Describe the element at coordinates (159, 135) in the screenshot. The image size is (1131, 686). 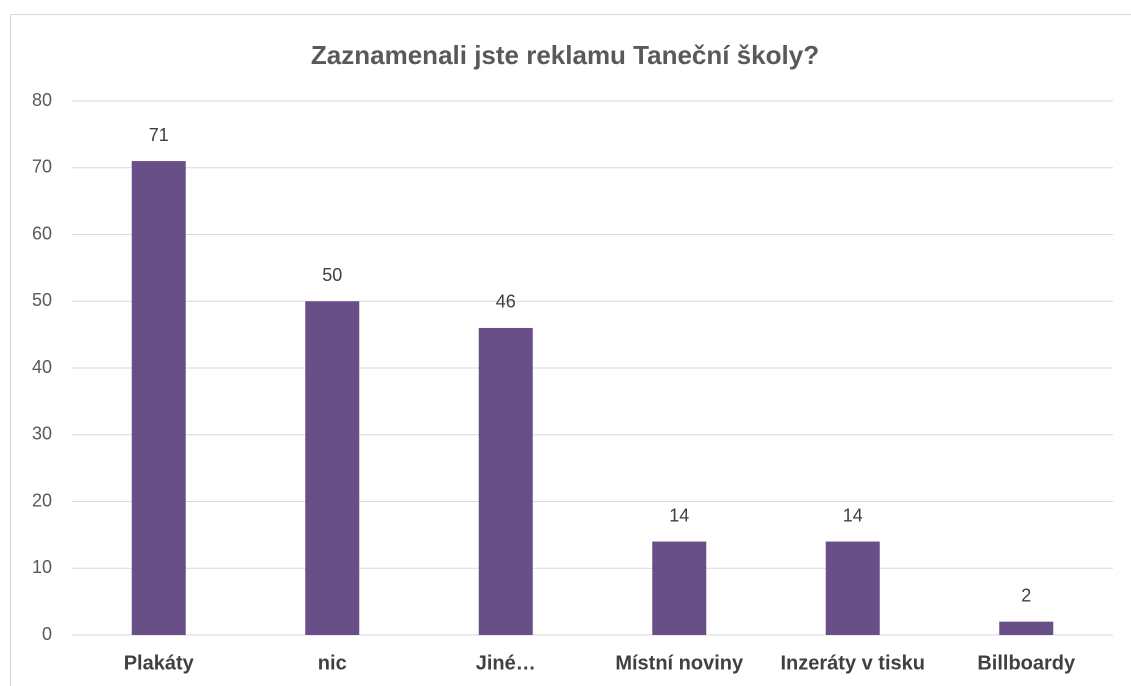
I see `data-label: 71` at that location.